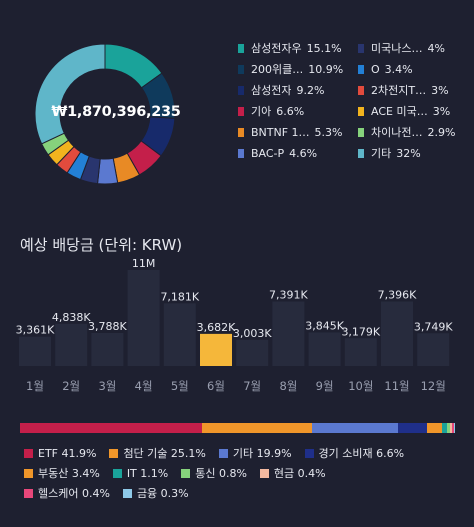 Image resolution: width=474 pixels, height=527 pixels. Describe the element at coordinates (375, 69) in the screenshot. I see `holding-name: O` at that location.